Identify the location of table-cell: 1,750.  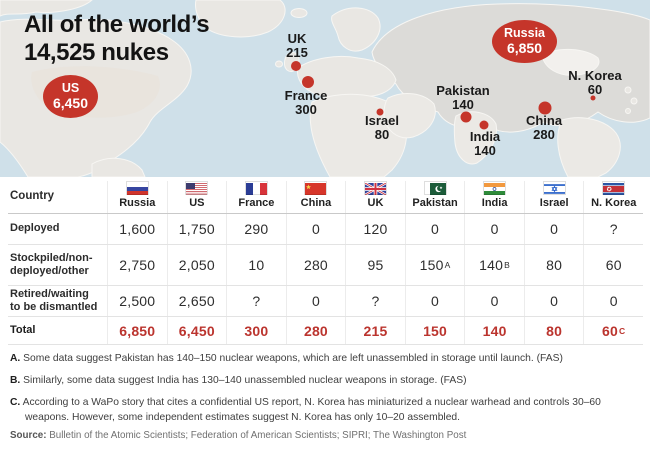
(196, 229).